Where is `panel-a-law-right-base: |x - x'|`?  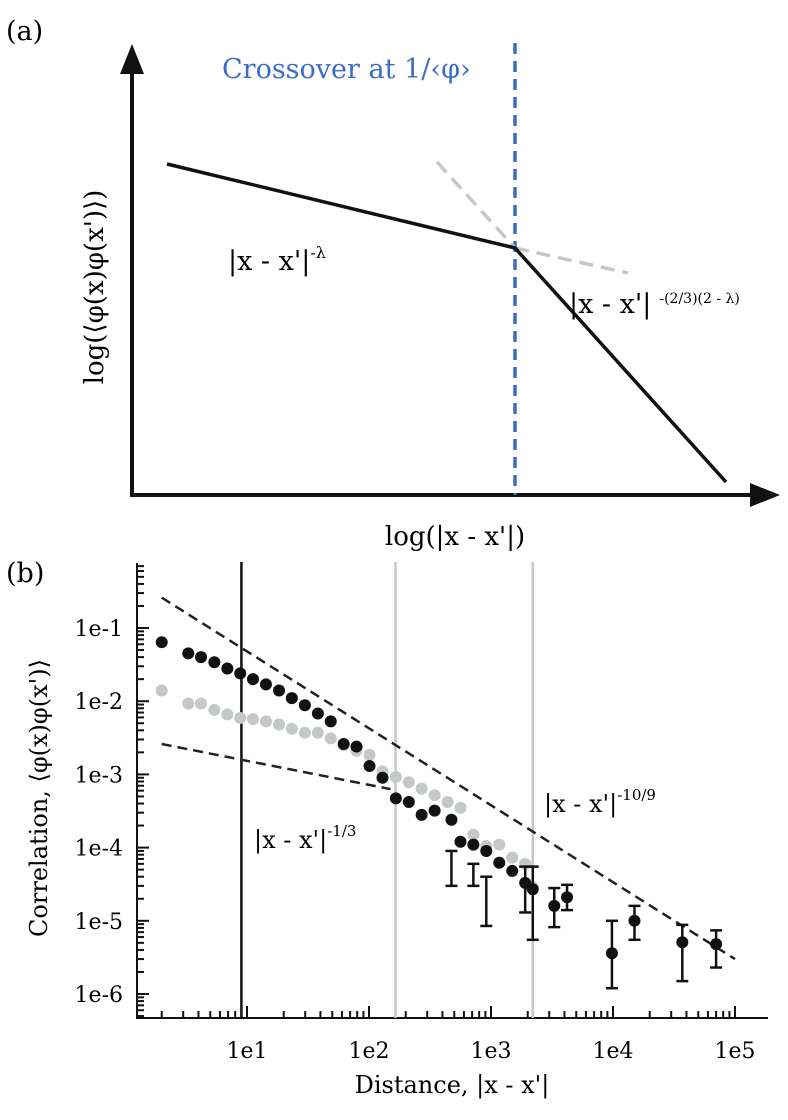
panel-a-law-right-base: |x - x'| is located at coordinates (610, 304).